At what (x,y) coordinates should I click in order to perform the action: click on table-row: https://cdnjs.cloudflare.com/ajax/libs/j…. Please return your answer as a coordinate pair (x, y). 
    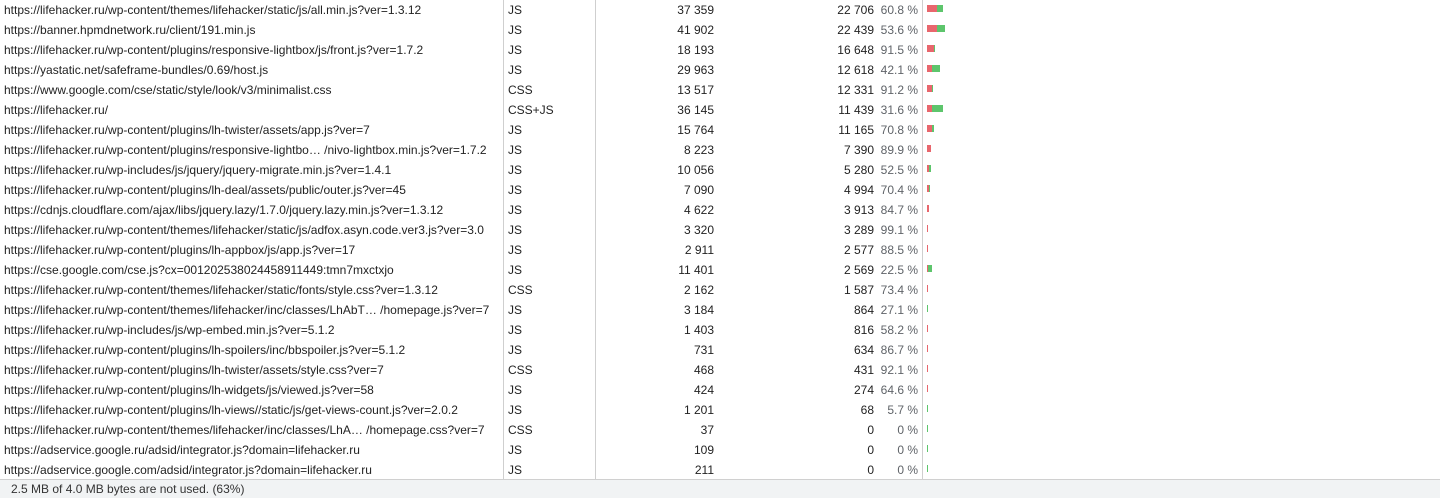
    Looking at the image, I should click on (720, 210).